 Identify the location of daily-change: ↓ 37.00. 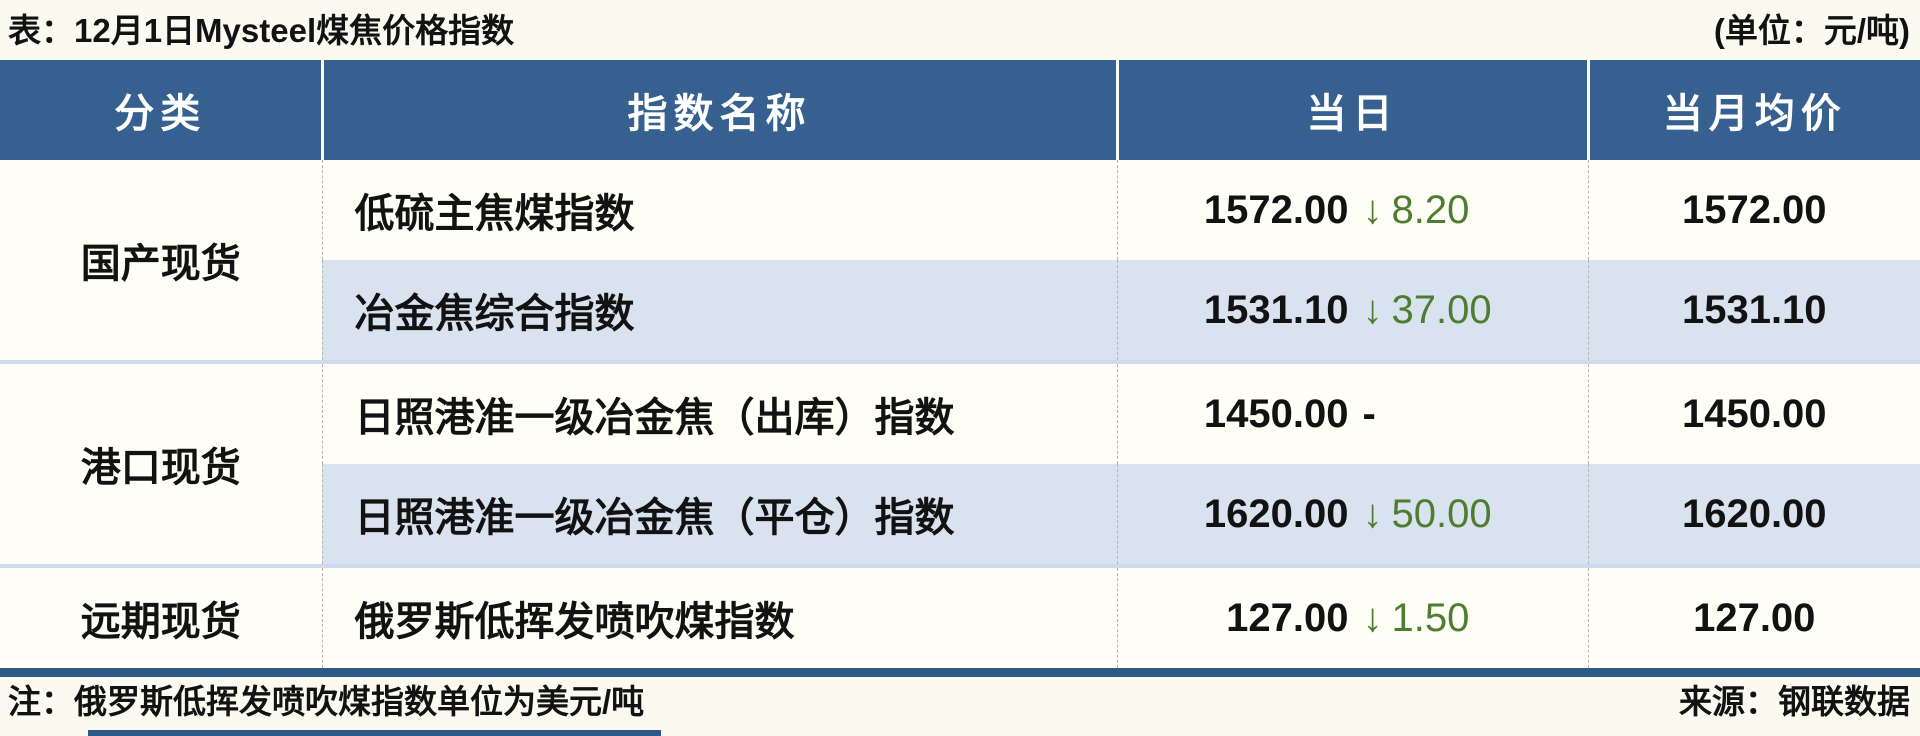
(1427, 310).